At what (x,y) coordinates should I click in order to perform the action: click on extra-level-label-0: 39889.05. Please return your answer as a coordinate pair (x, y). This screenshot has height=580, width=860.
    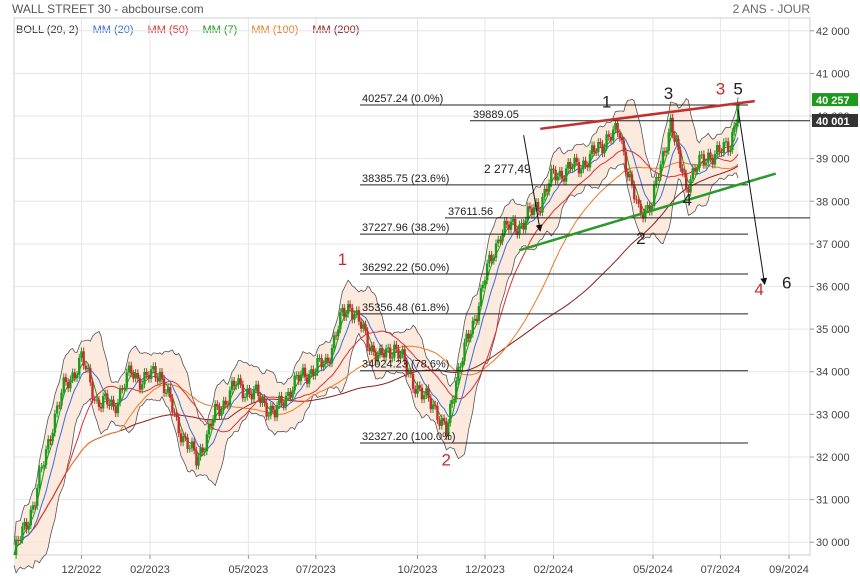
    Looking at the image, I should click on (496, 115).